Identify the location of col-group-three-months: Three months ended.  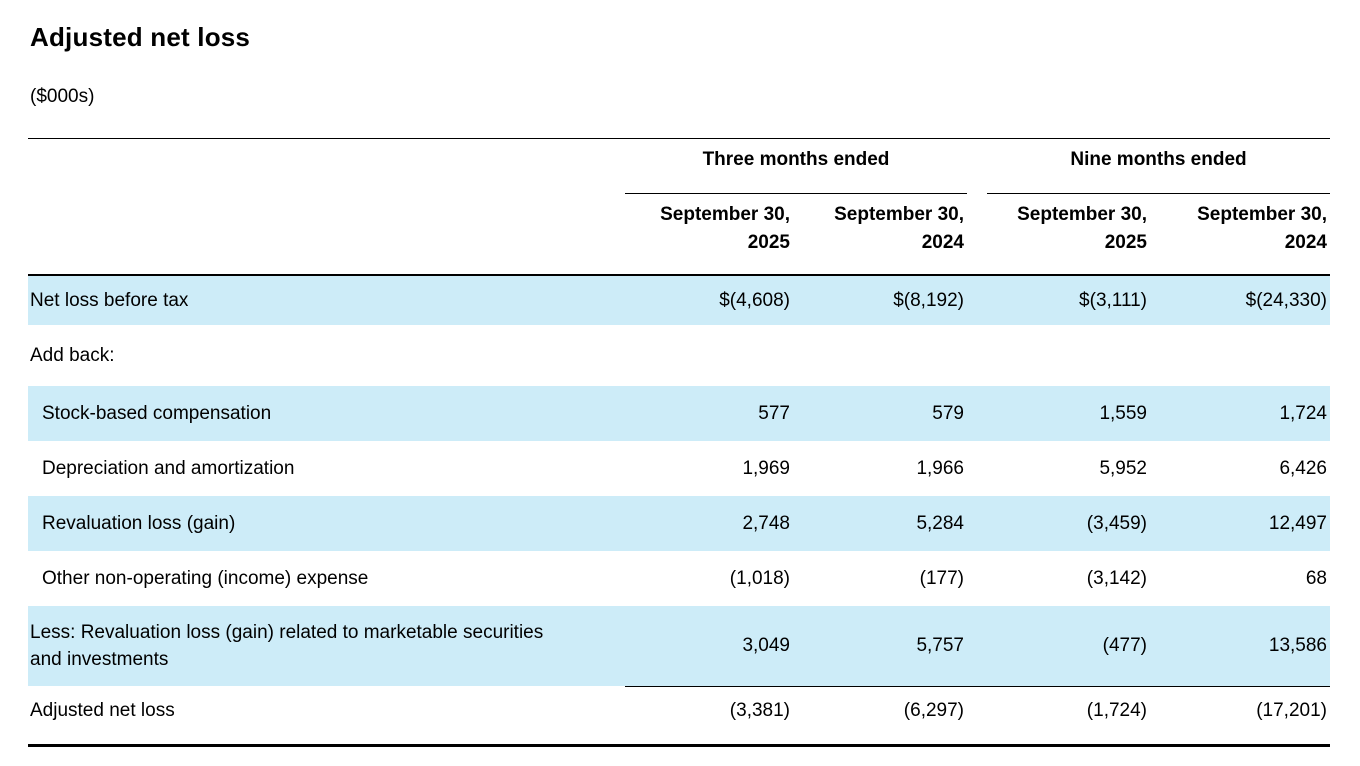
(796, 166).